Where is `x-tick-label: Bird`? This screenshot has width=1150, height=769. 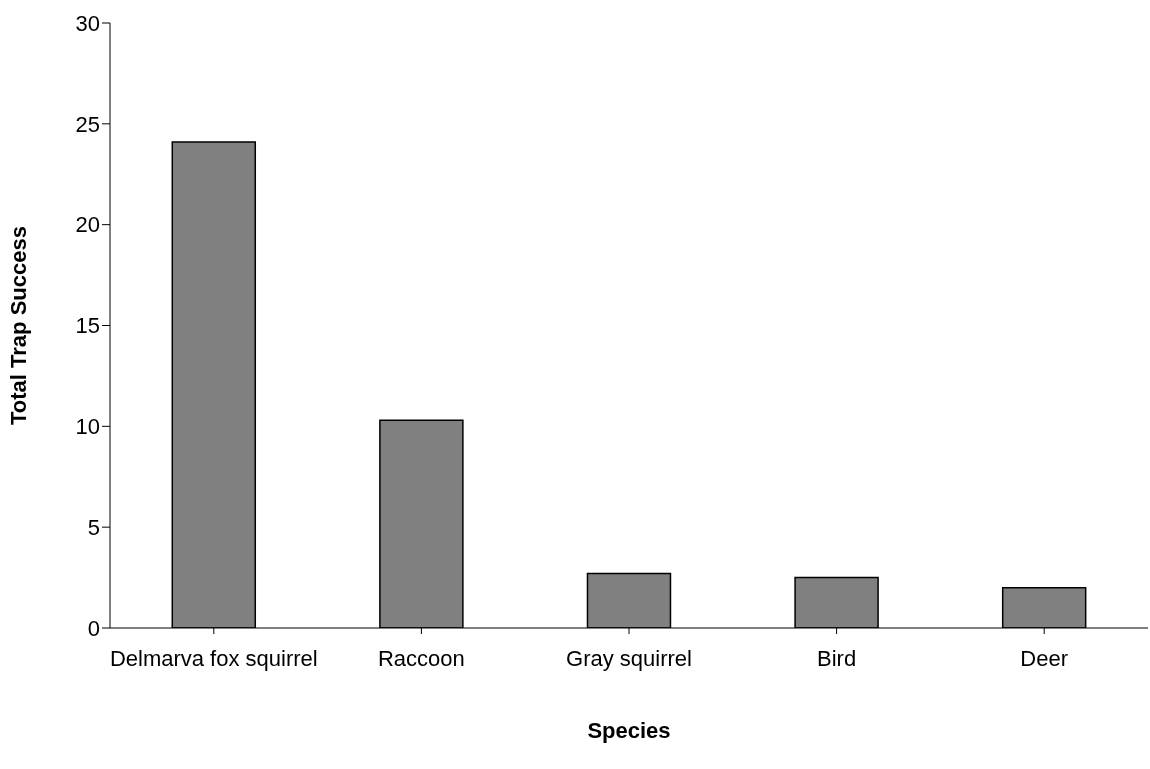
x-tick-label: Bird is located at coordinates (837, 658).